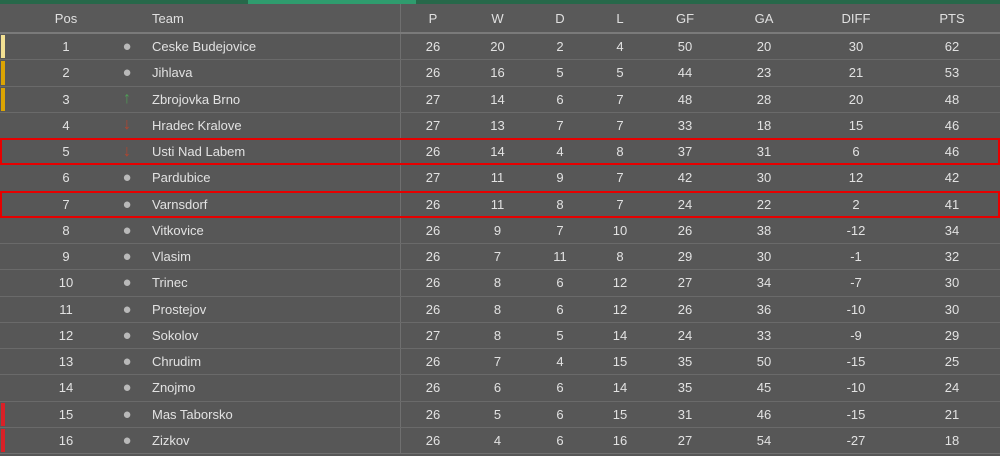  I want to click on goal-diff: 15, so click(856, 125).